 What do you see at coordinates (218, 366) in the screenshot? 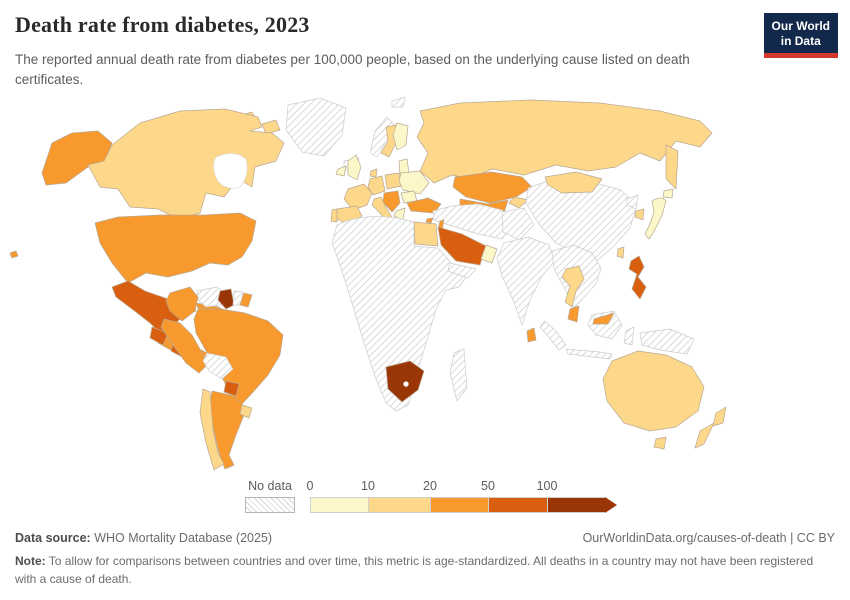
I see `region-bolivia` at bounding box center [218, 366].